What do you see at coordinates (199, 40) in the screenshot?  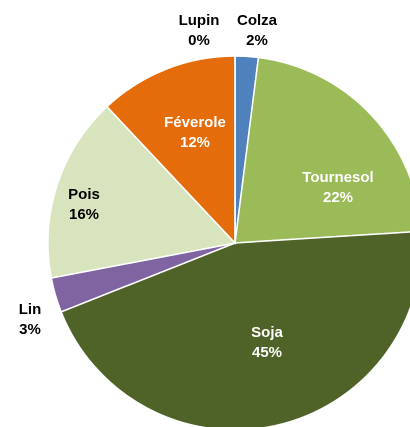 I see `slice-value: 0%` at bounding box center [199, 40].